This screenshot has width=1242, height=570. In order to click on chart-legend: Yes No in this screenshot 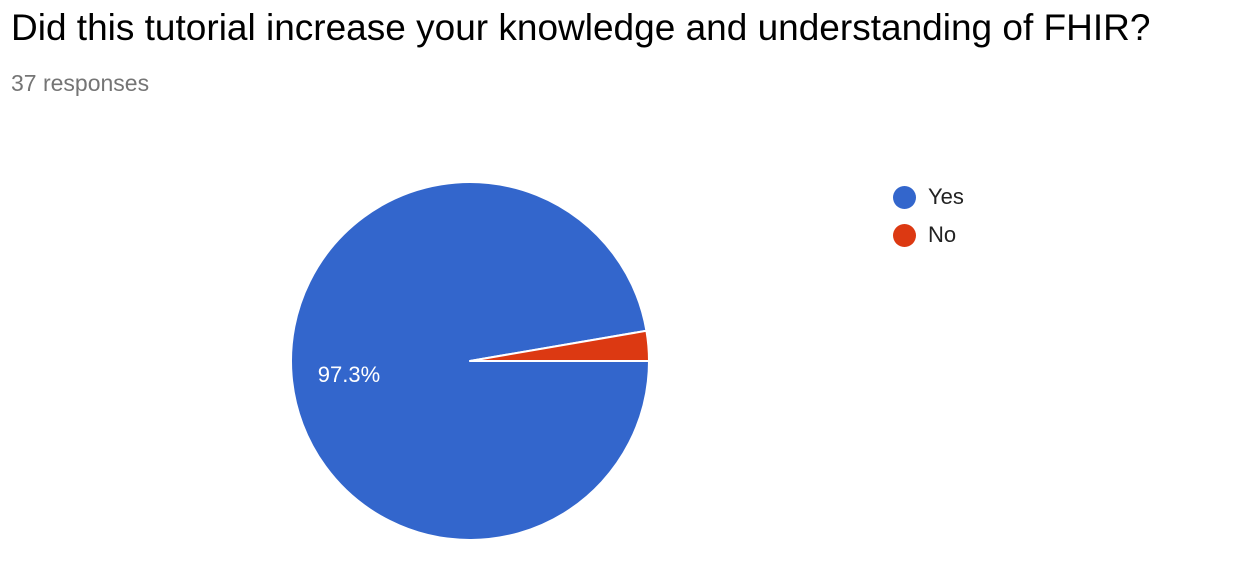, I will do `click(928, 216)`.